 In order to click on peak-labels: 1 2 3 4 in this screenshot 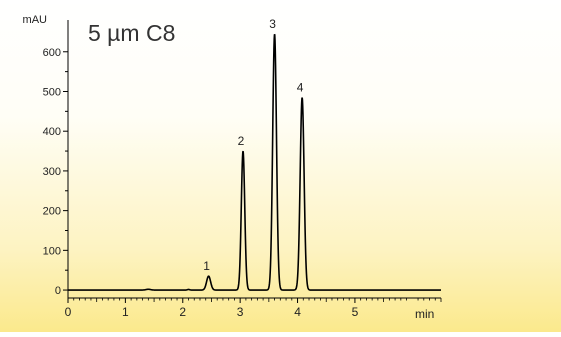, I will do `click(253, 145)`.